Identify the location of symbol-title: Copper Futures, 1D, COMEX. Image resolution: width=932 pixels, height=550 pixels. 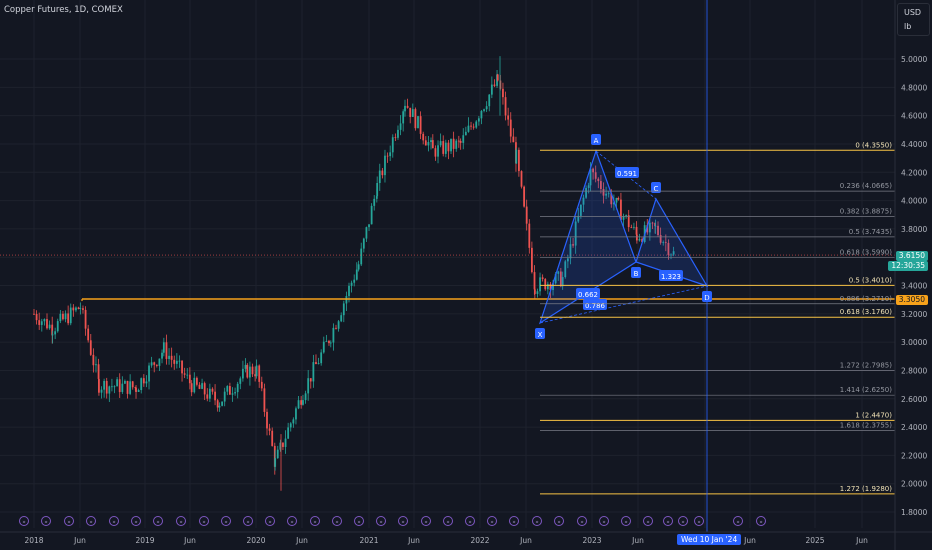
(63, 10).